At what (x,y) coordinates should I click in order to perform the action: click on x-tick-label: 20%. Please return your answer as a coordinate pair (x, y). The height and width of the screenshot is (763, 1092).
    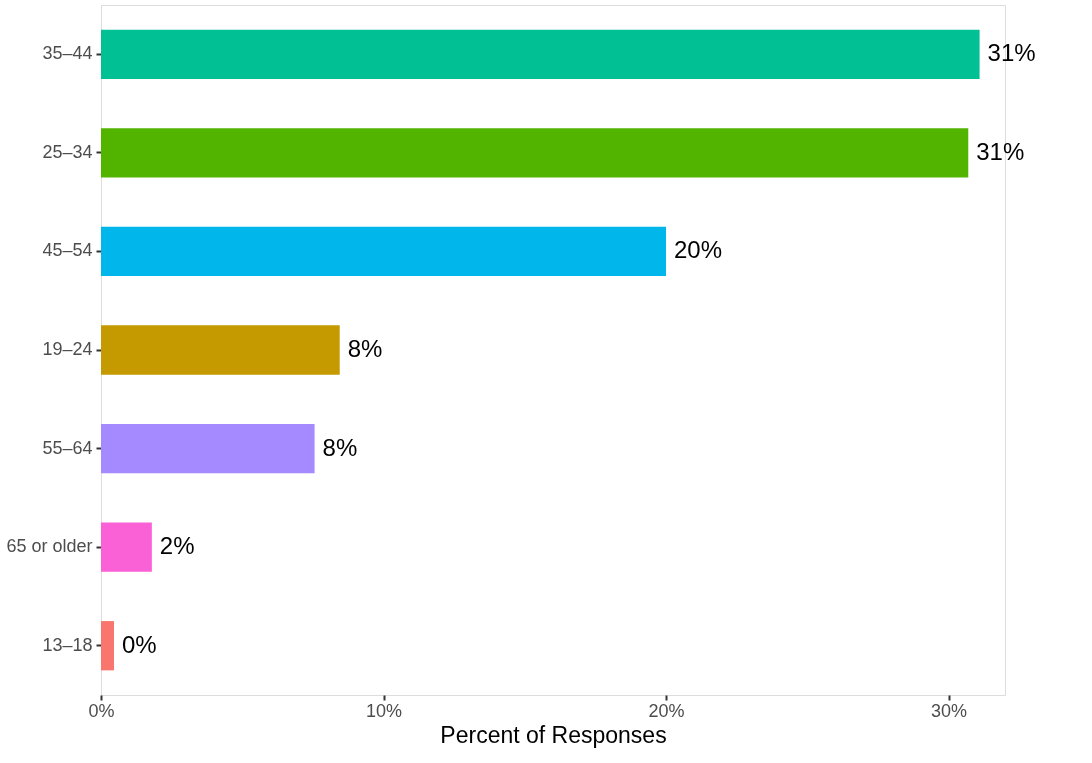
    Looking at the image, I should click on (666, 710).